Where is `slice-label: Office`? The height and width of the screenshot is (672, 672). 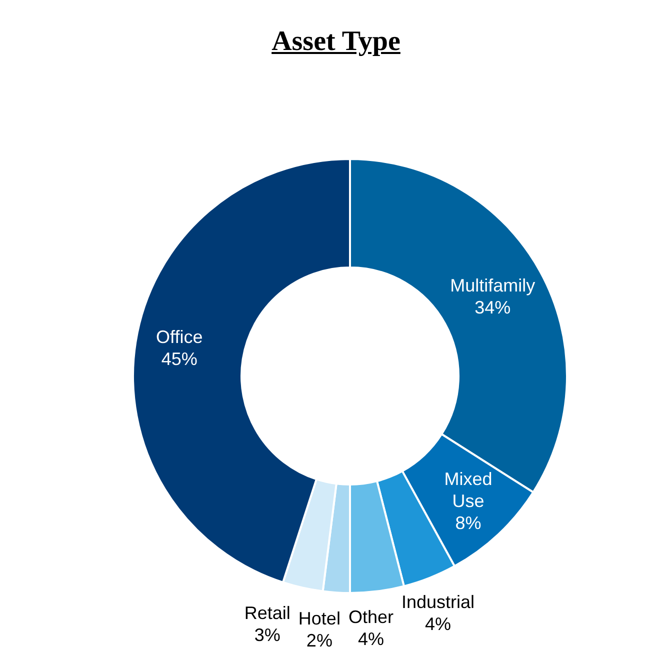
slice-label: Office is located at coordinates (179, 336).